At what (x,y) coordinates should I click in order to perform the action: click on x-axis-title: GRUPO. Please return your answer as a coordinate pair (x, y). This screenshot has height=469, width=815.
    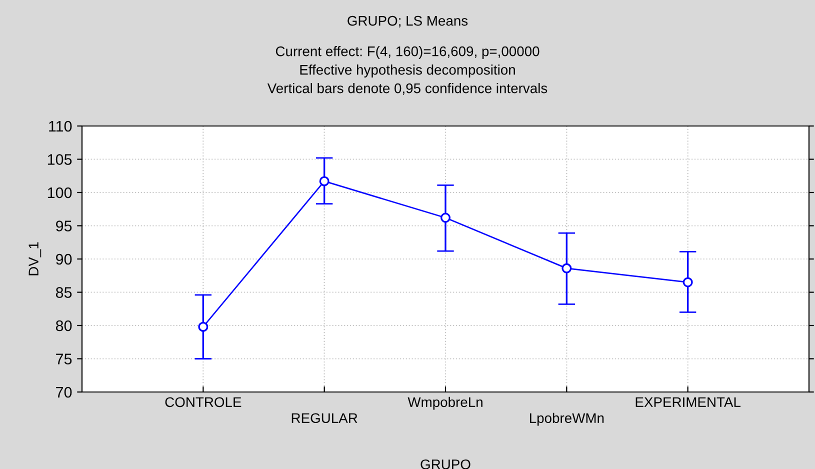
    Looking at the image, I should click on (445, 464).